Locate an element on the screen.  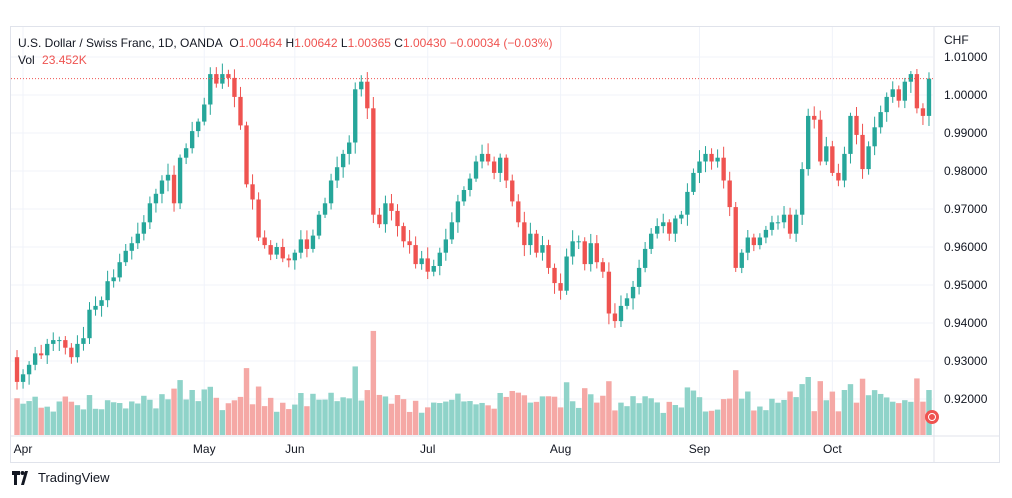
y-tick-label: 0.96000 is located at coordinates (966, 247).